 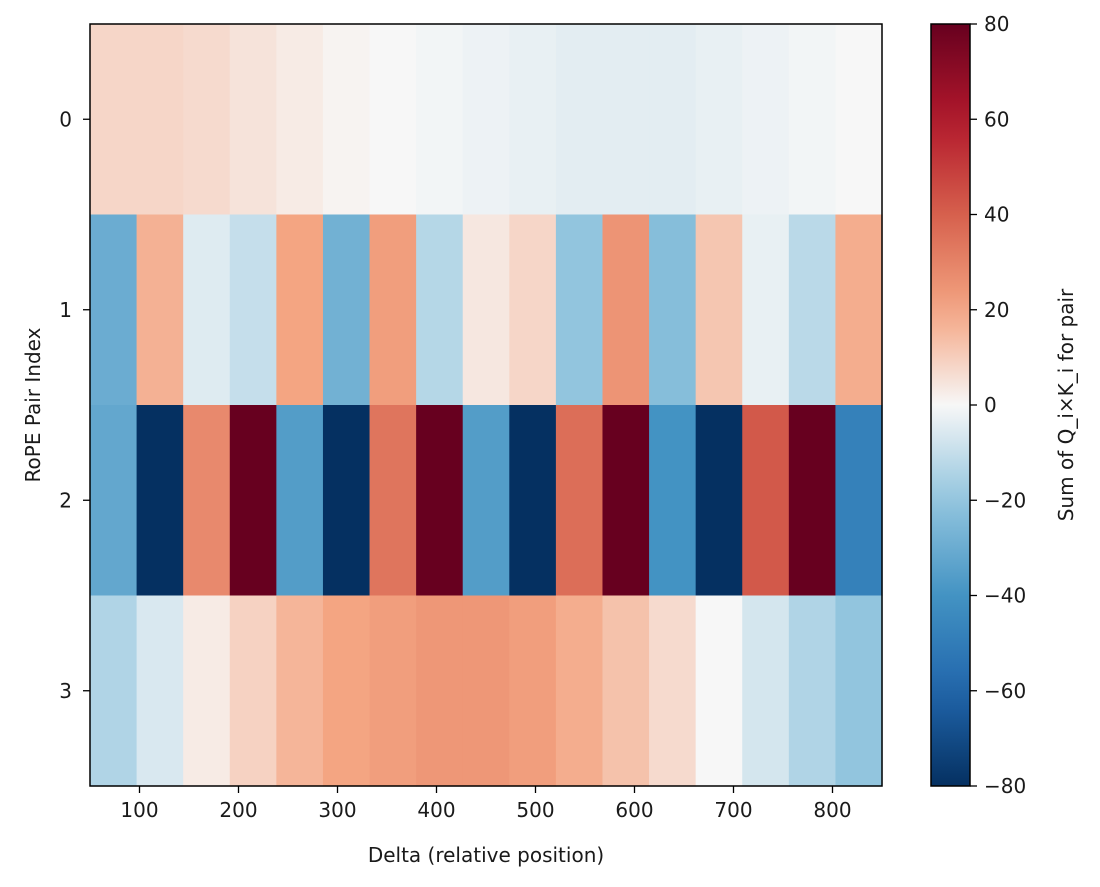 What do you see at coordinates (65, 500) in the screenshot?
I see `y-tick-label: 2` at bounding box center [65, 500].